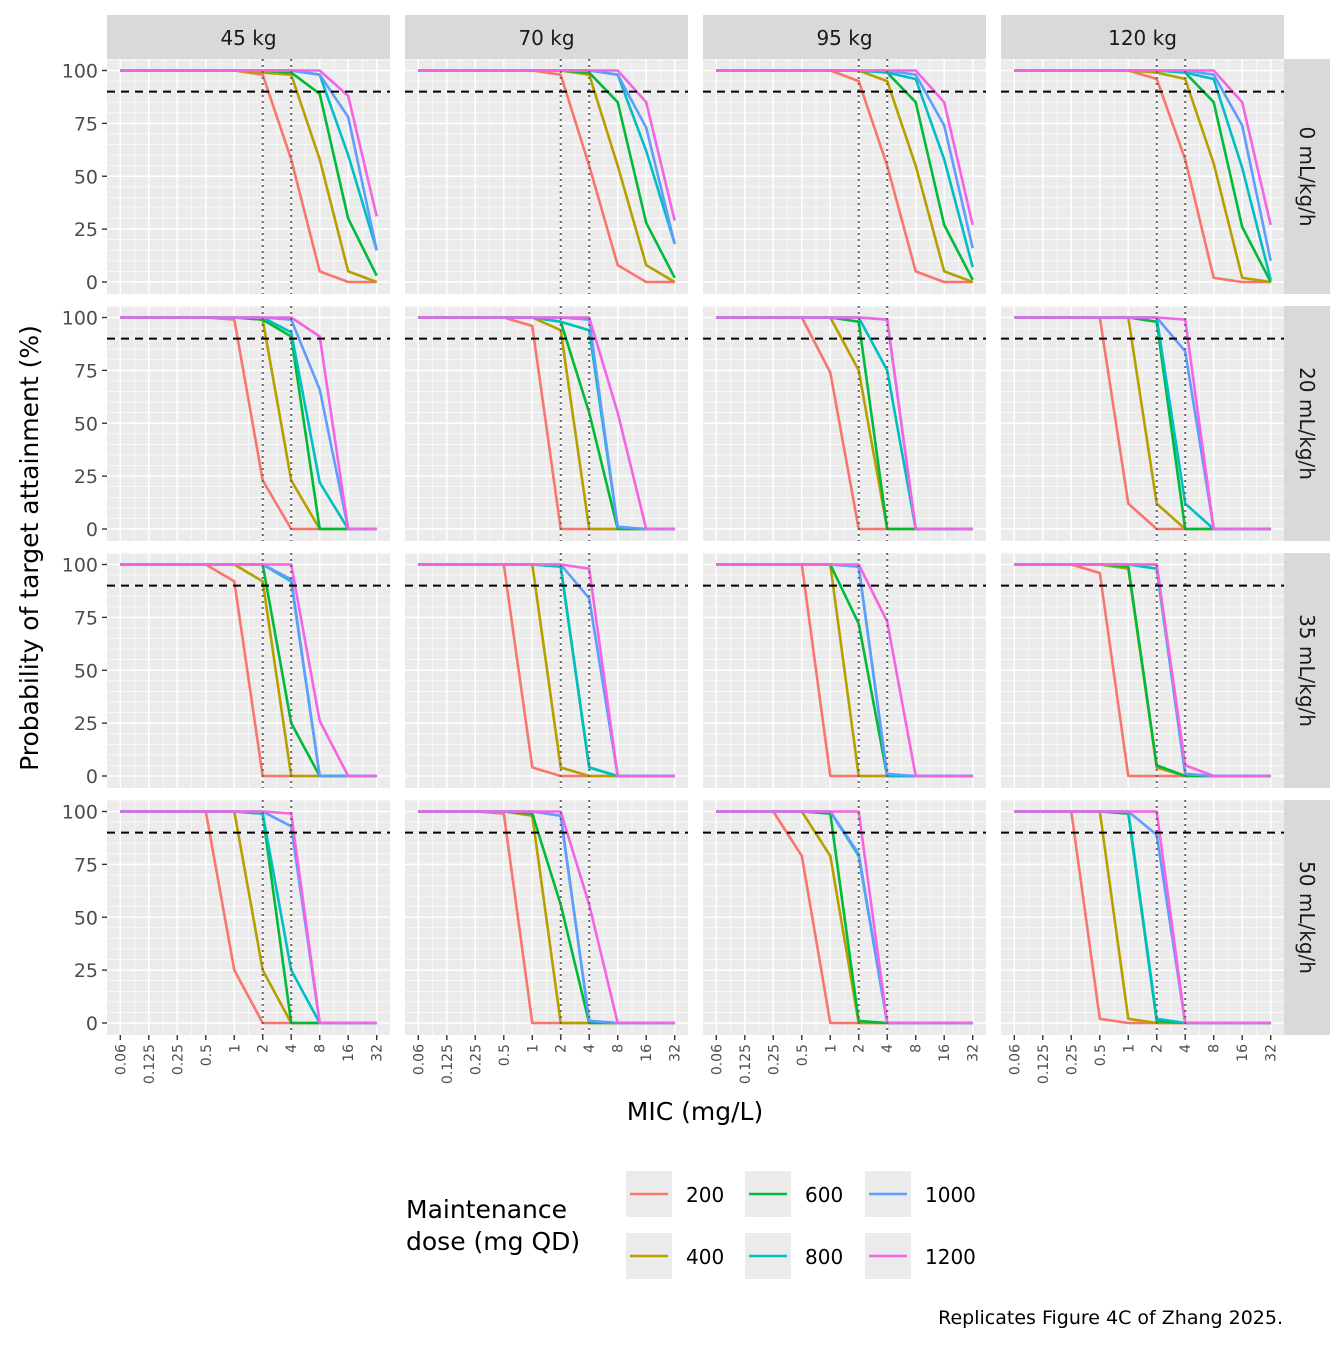  I want to click on strip-label: 20 mL/kg/h, so click(1307, 423).